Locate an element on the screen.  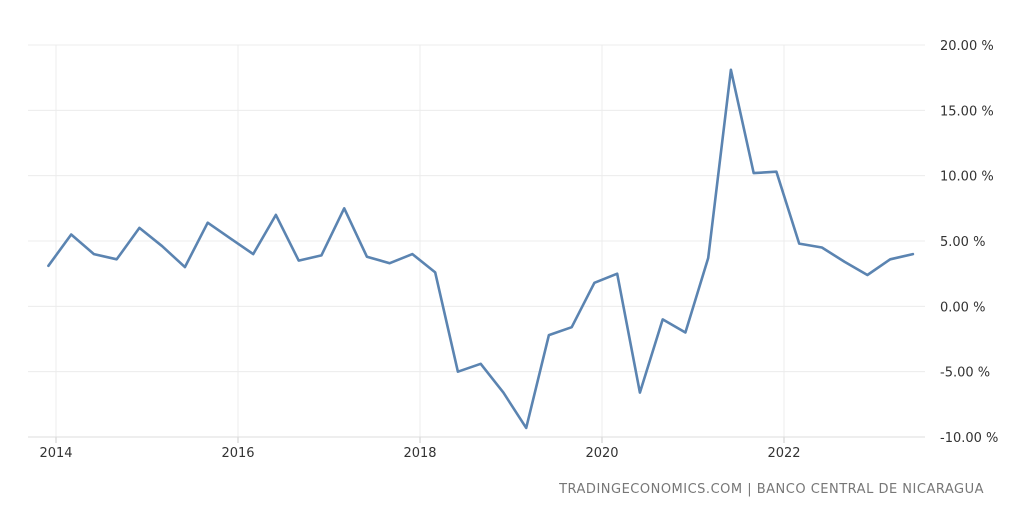
x-tick-label: 2022 is located at coordinates (783, 453).